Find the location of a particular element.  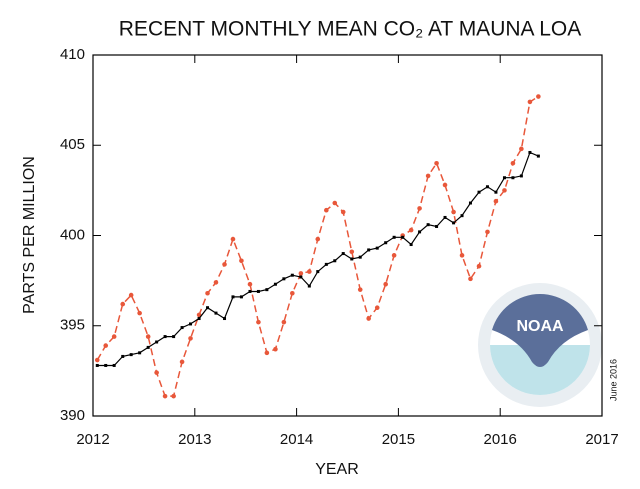

noaa-logo: NOAA is located at coordinates (540, 345).